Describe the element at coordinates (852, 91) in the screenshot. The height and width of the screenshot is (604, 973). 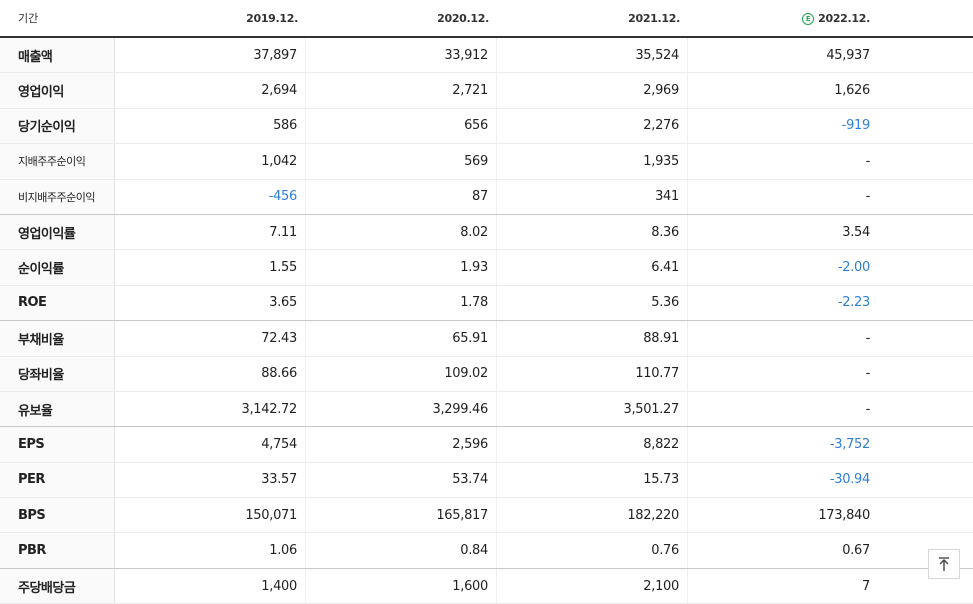
I see `table-cell: 1,626` at that location.